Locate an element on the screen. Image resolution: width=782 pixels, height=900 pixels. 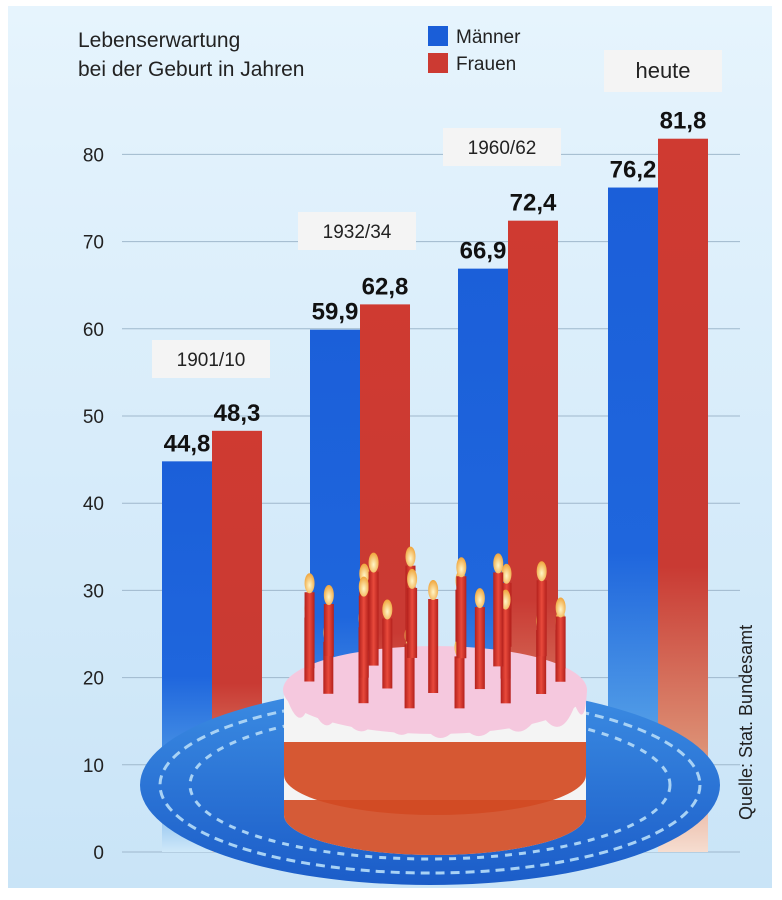
y-tick-label: 80 is located at coordinates (93, 155).